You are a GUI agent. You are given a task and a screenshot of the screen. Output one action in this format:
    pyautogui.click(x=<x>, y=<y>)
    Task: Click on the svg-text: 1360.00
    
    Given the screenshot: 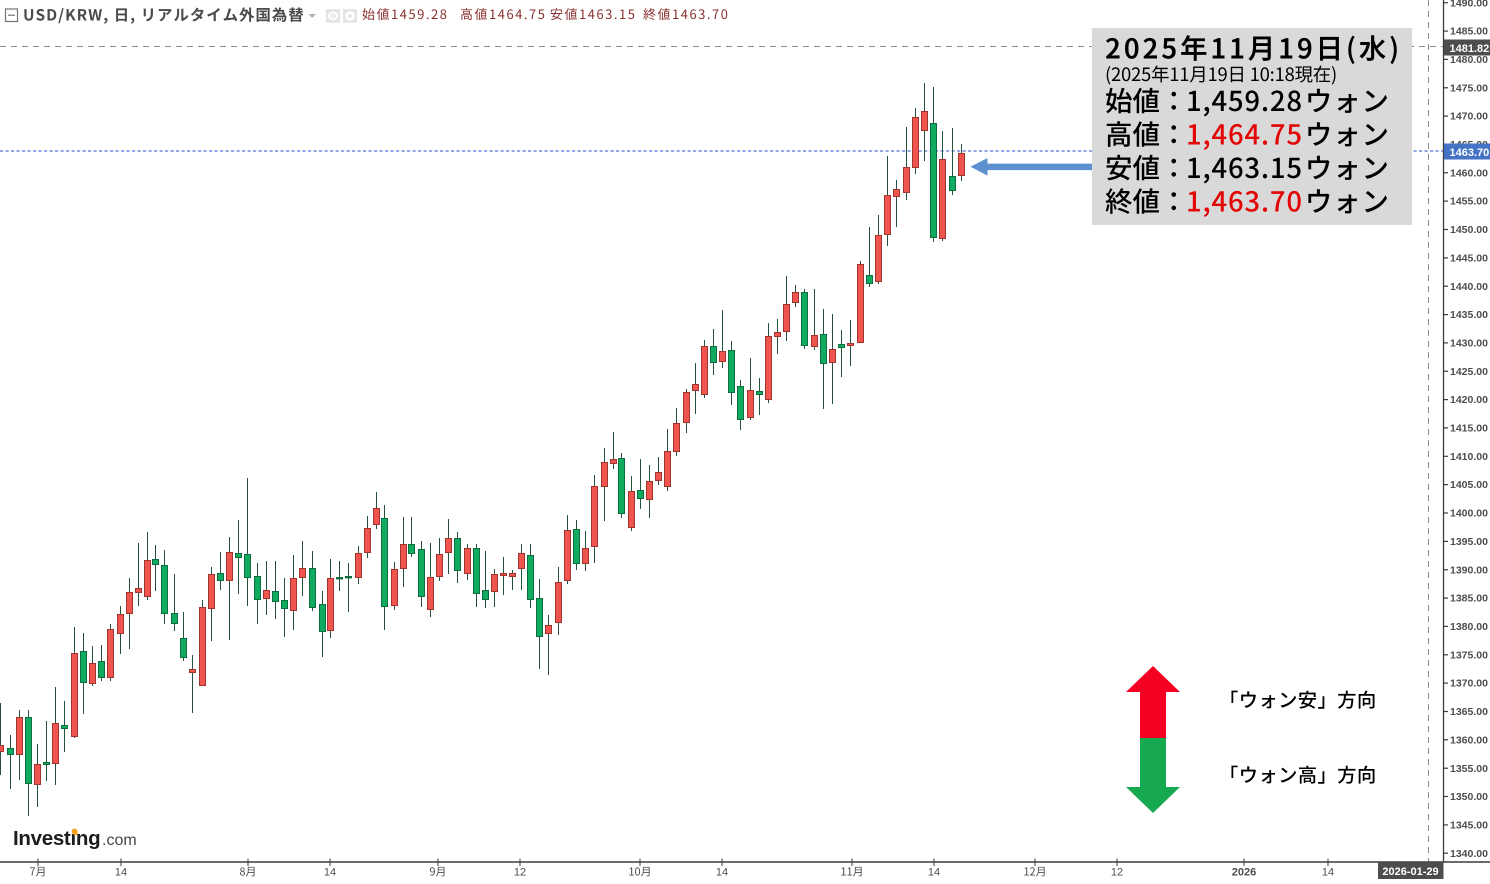 What is the action you would take?
    pyautogui.click(x=1469, y=740)
    